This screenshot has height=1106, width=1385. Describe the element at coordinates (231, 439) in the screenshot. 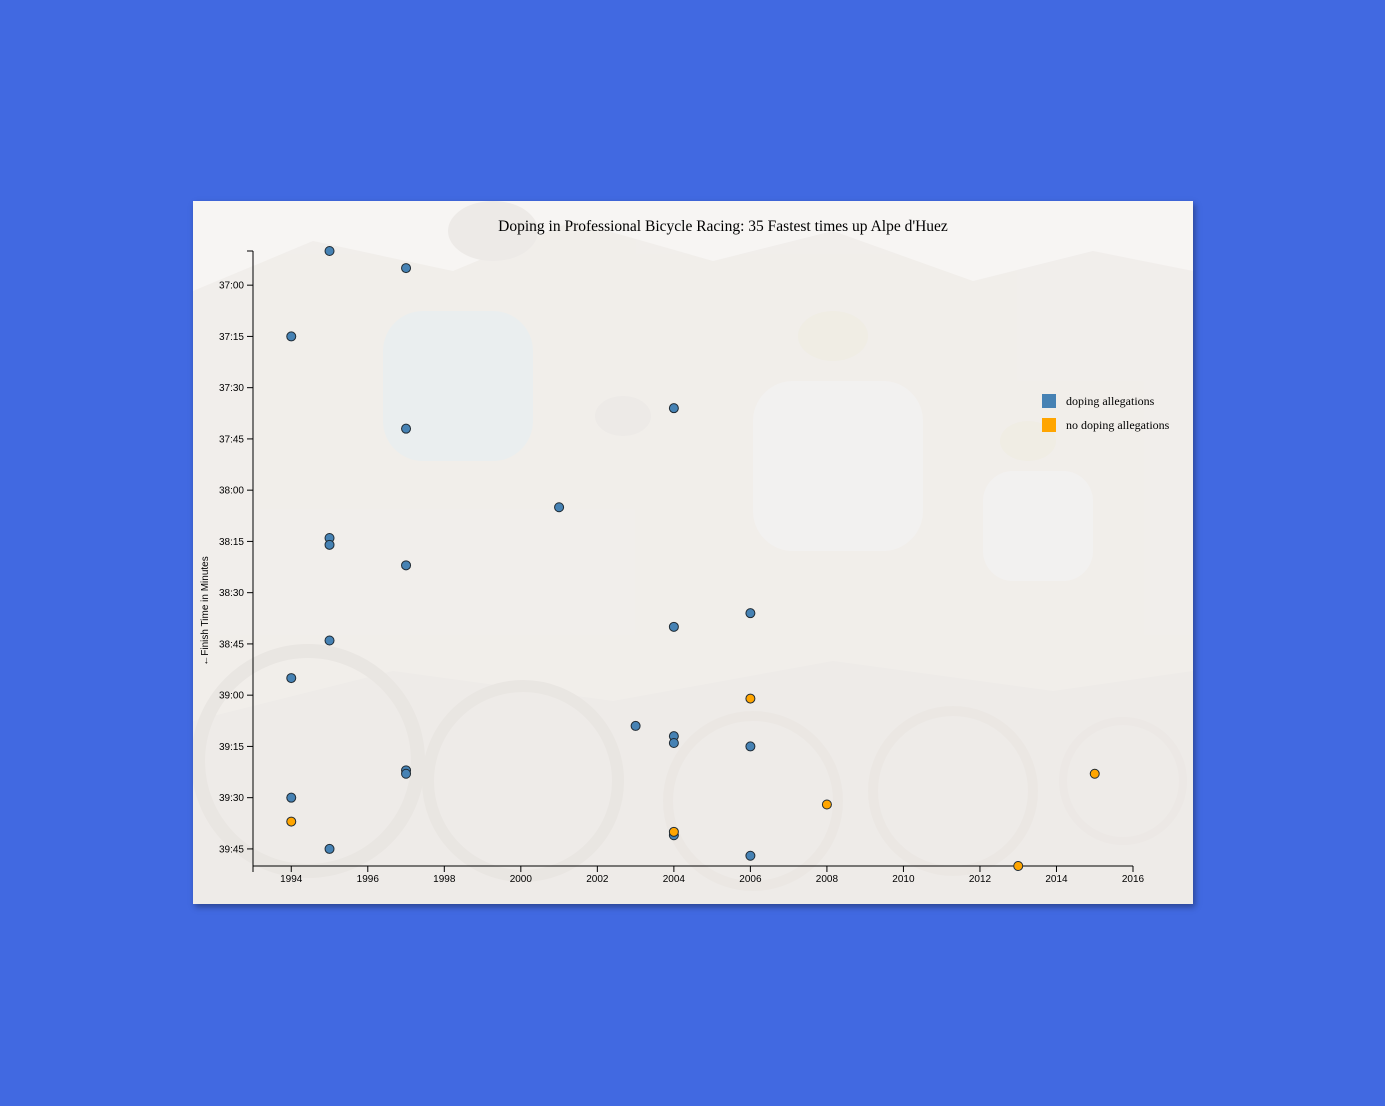

I see `y-tick-label: 37:45` at that location.